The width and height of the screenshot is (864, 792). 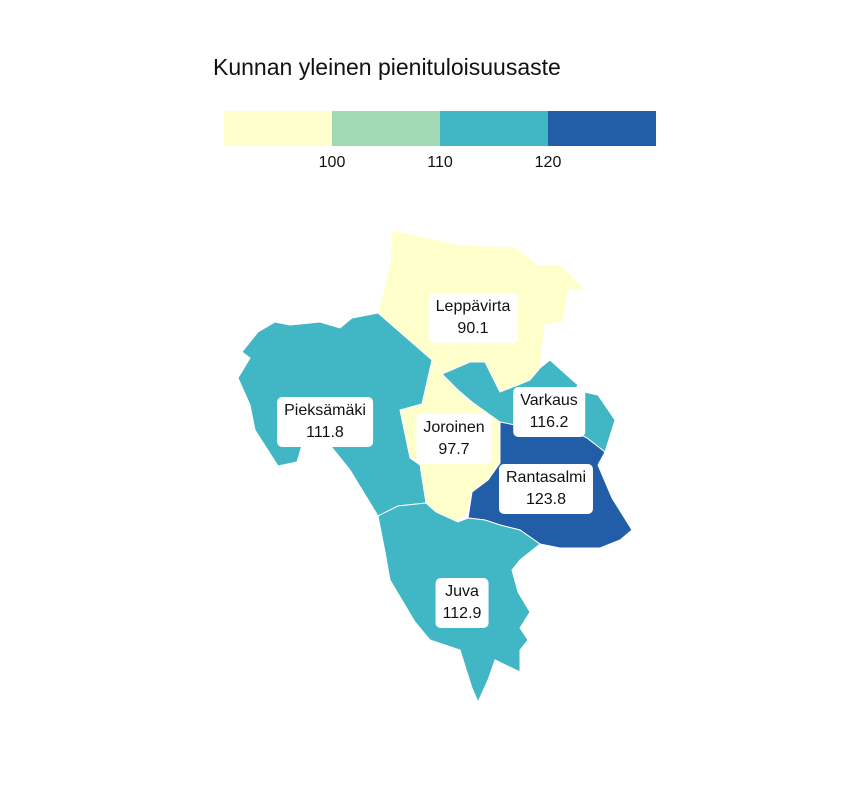 What do you see at coordinates (454, 439) in the screenshot?
I see `region-label-joroinen: Joroinen 97.7` at bounding box center [454, 439].